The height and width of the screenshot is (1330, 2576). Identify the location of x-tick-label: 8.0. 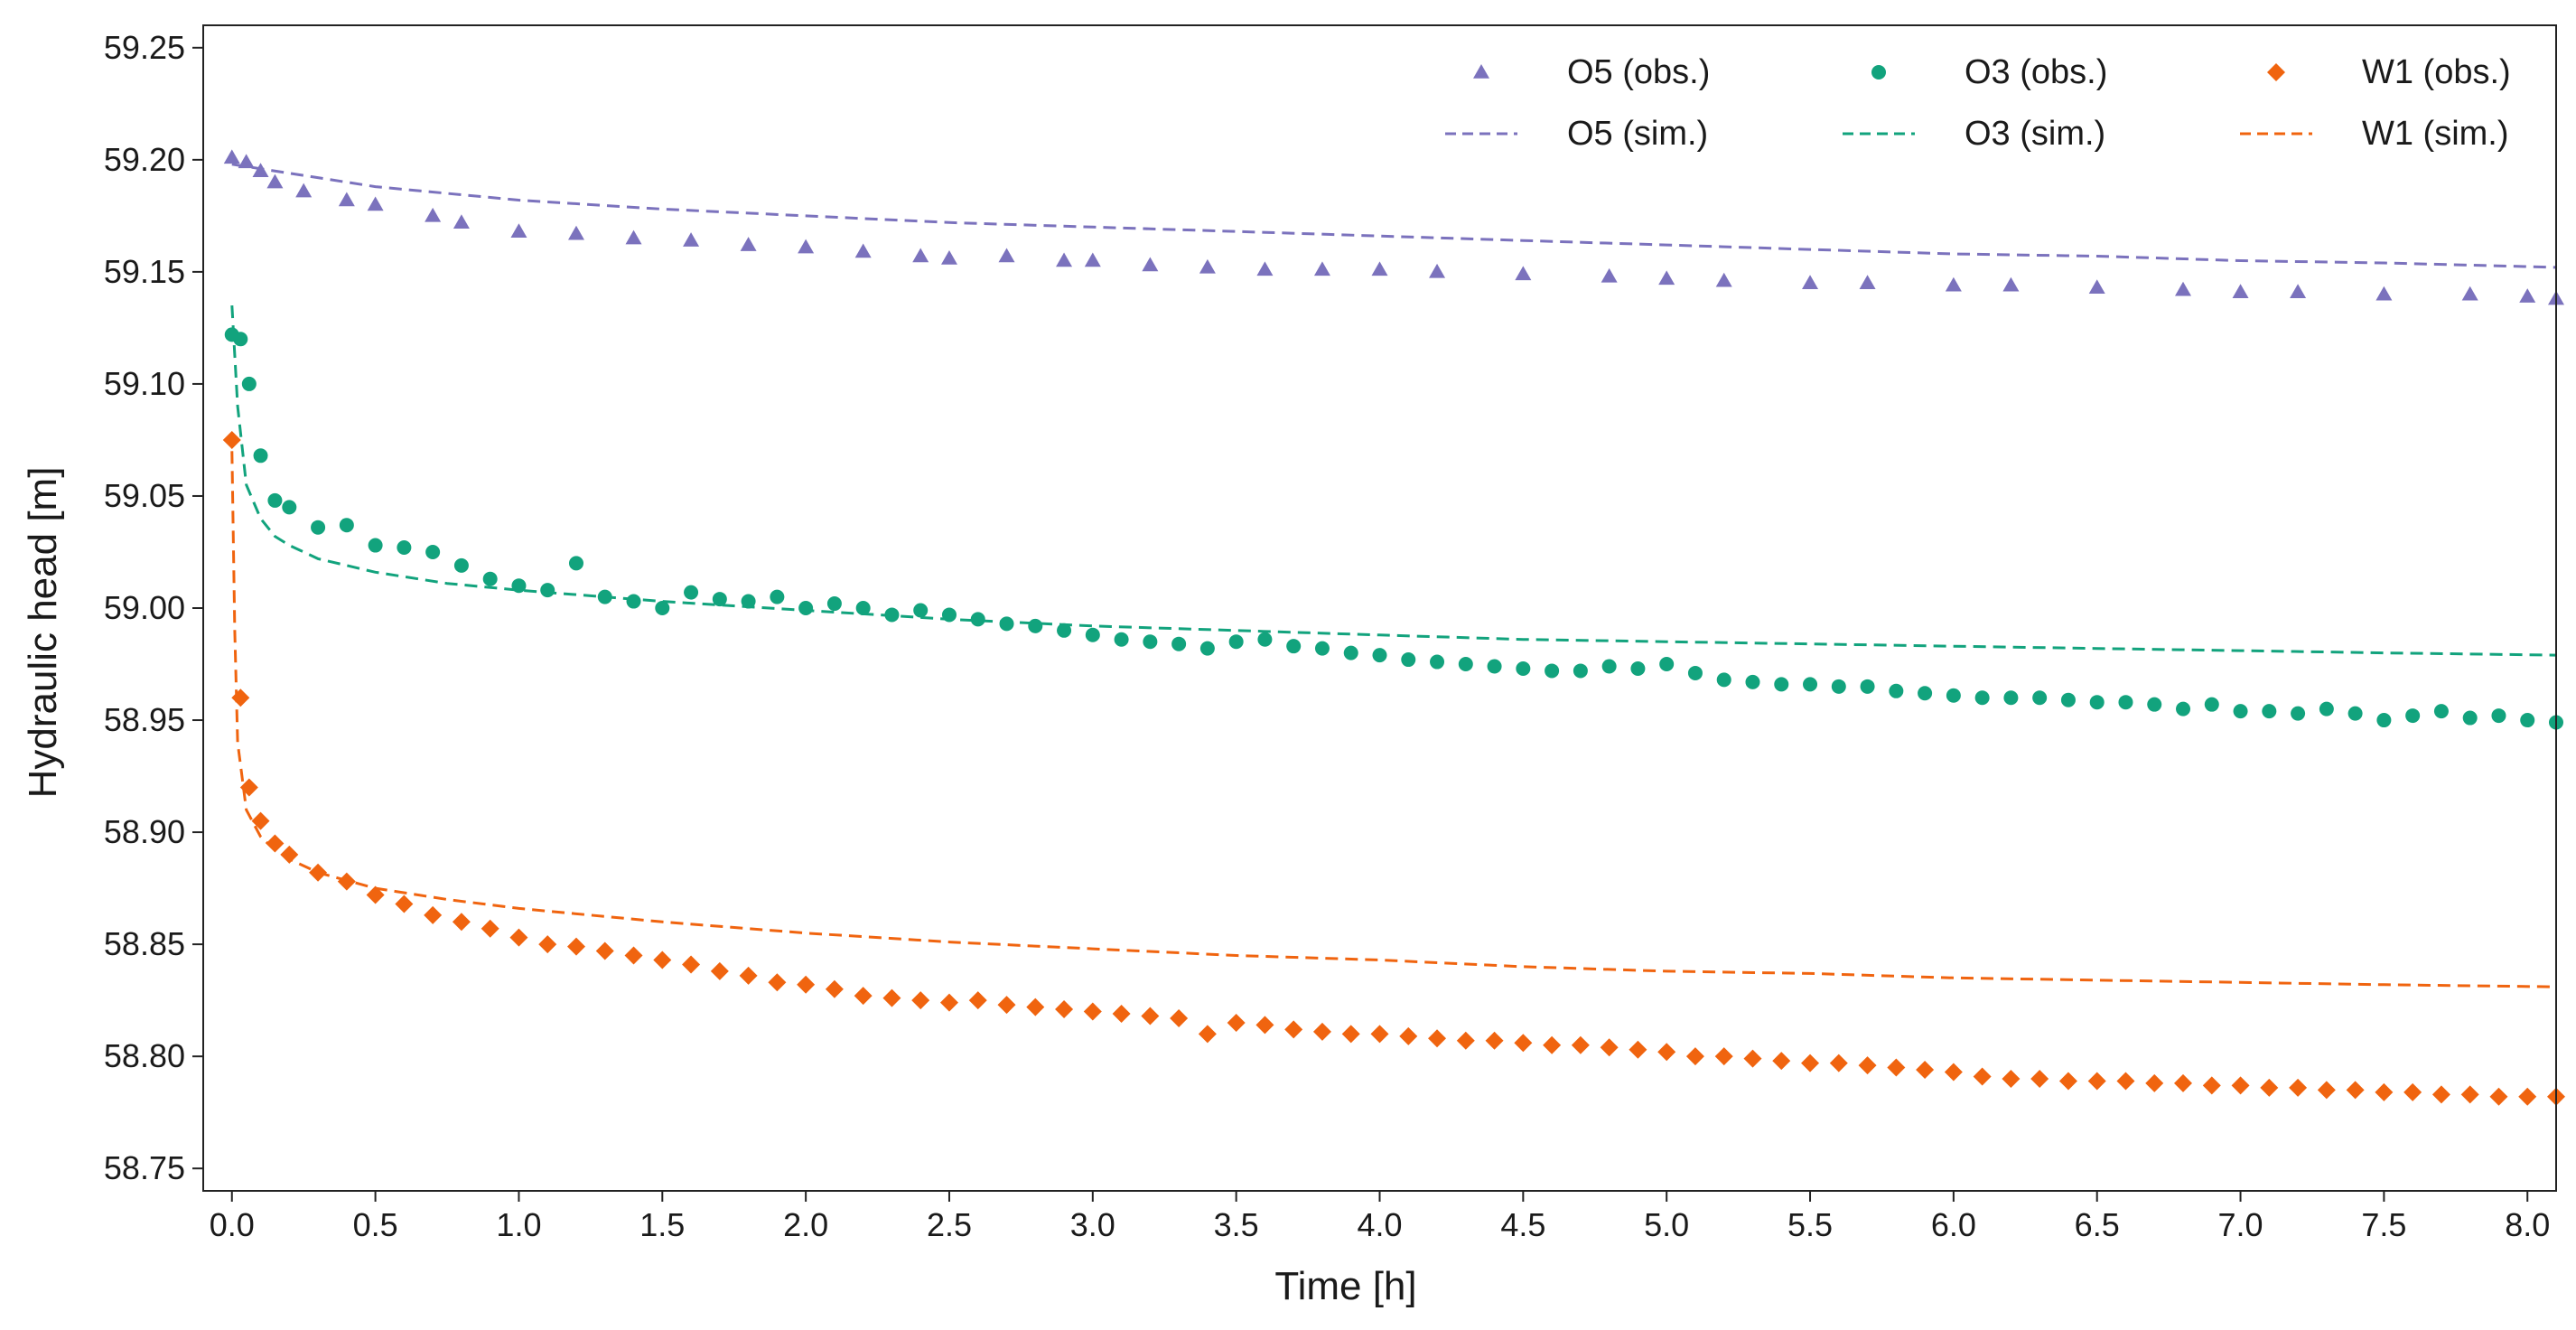
(2527, 1224).